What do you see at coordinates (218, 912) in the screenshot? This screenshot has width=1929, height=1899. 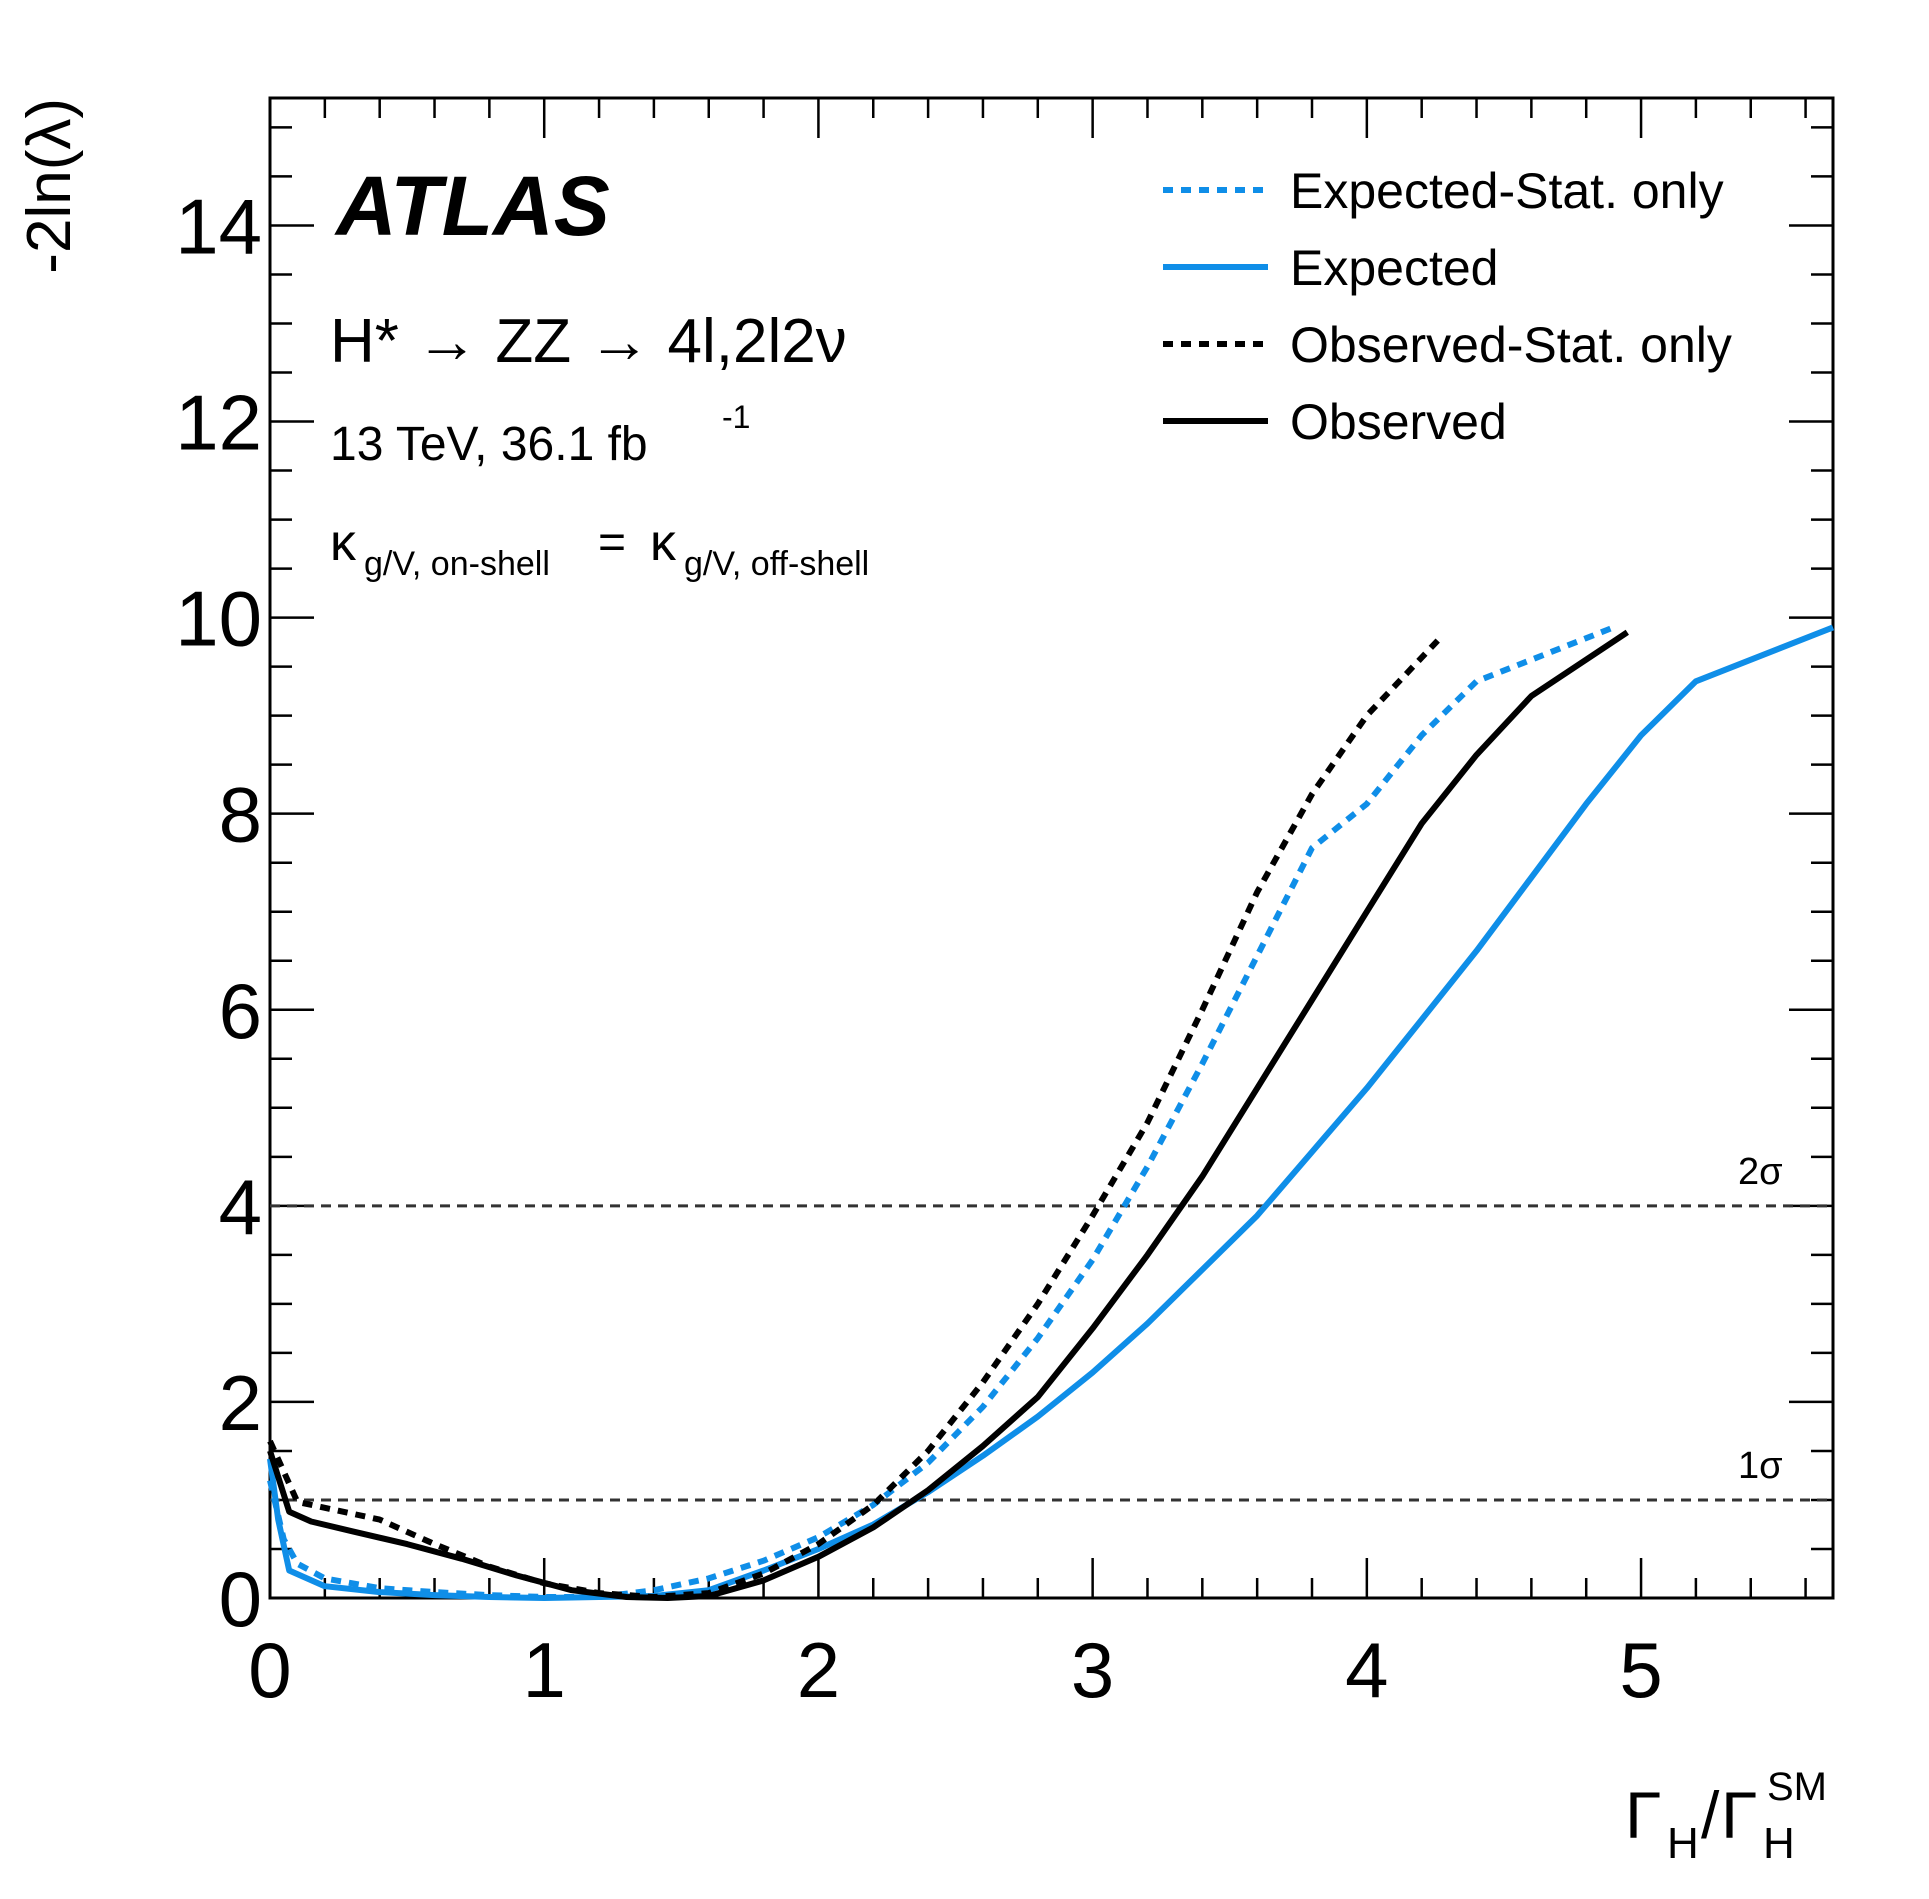 I see `y-axis-ticks: 0 2 4 6 8 10 12 14` at bounding box center [218, 912].